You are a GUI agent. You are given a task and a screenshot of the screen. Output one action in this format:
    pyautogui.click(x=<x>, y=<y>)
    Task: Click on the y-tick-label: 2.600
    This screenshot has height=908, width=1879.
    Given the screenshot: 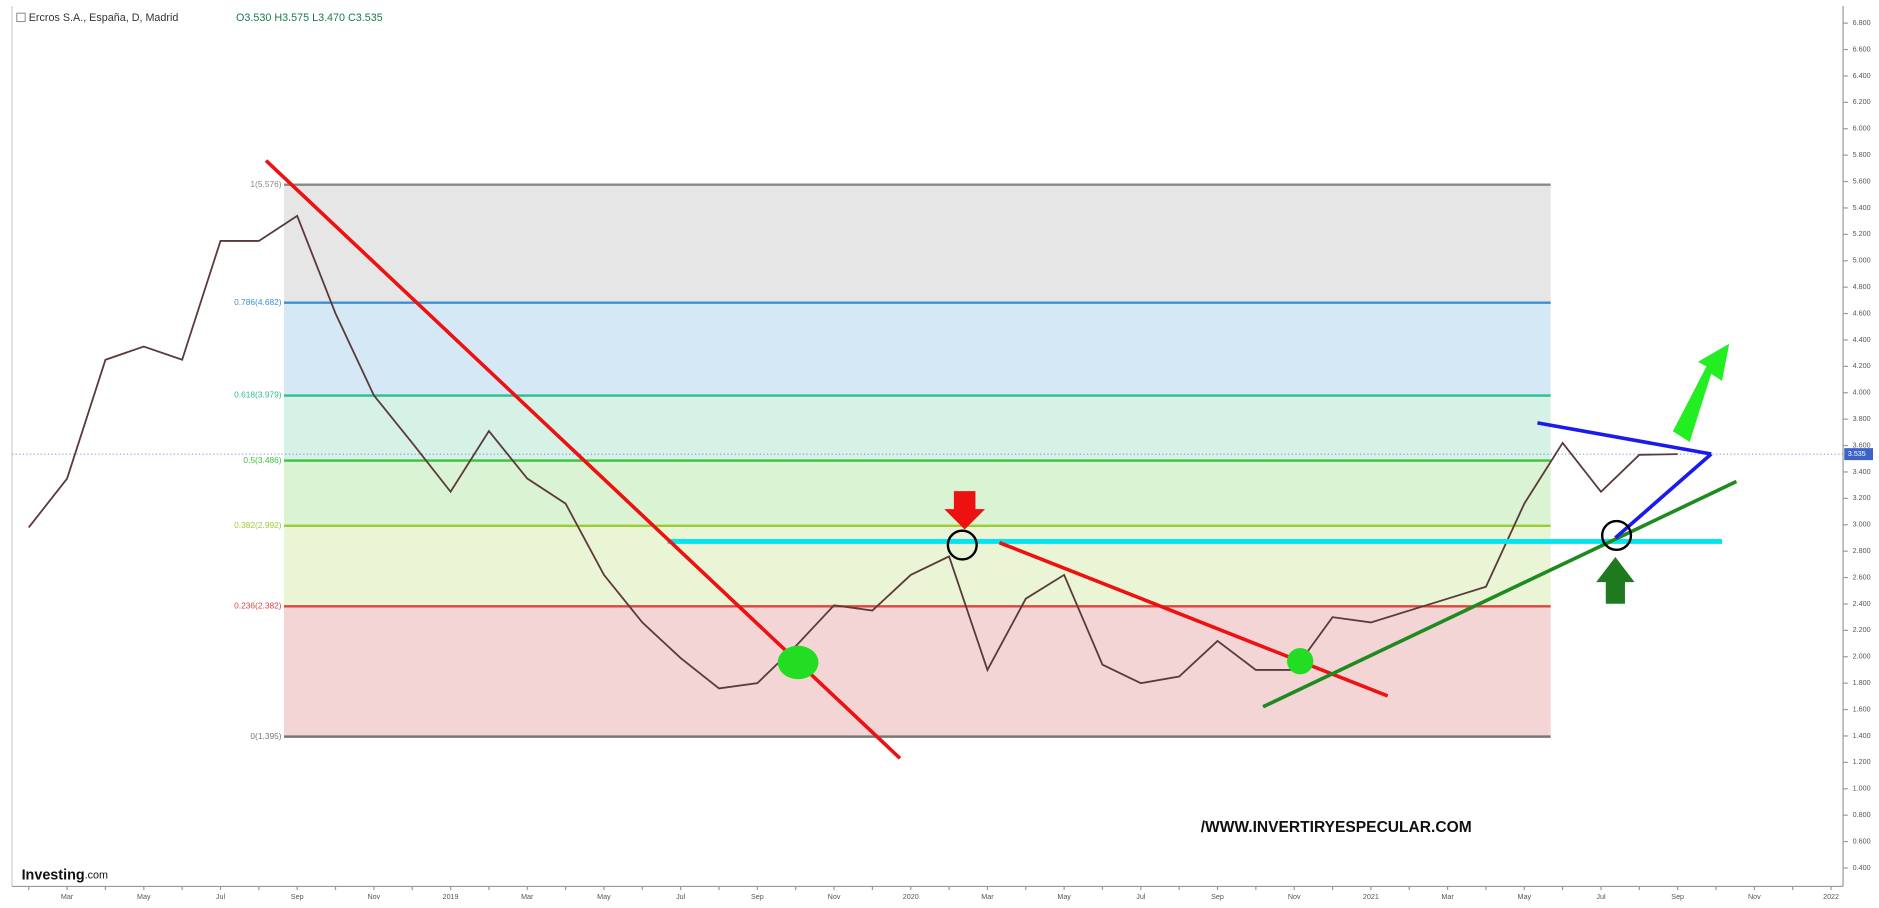 What is the action you would take?
    pyautogui.click(x=1862, y=577)
    